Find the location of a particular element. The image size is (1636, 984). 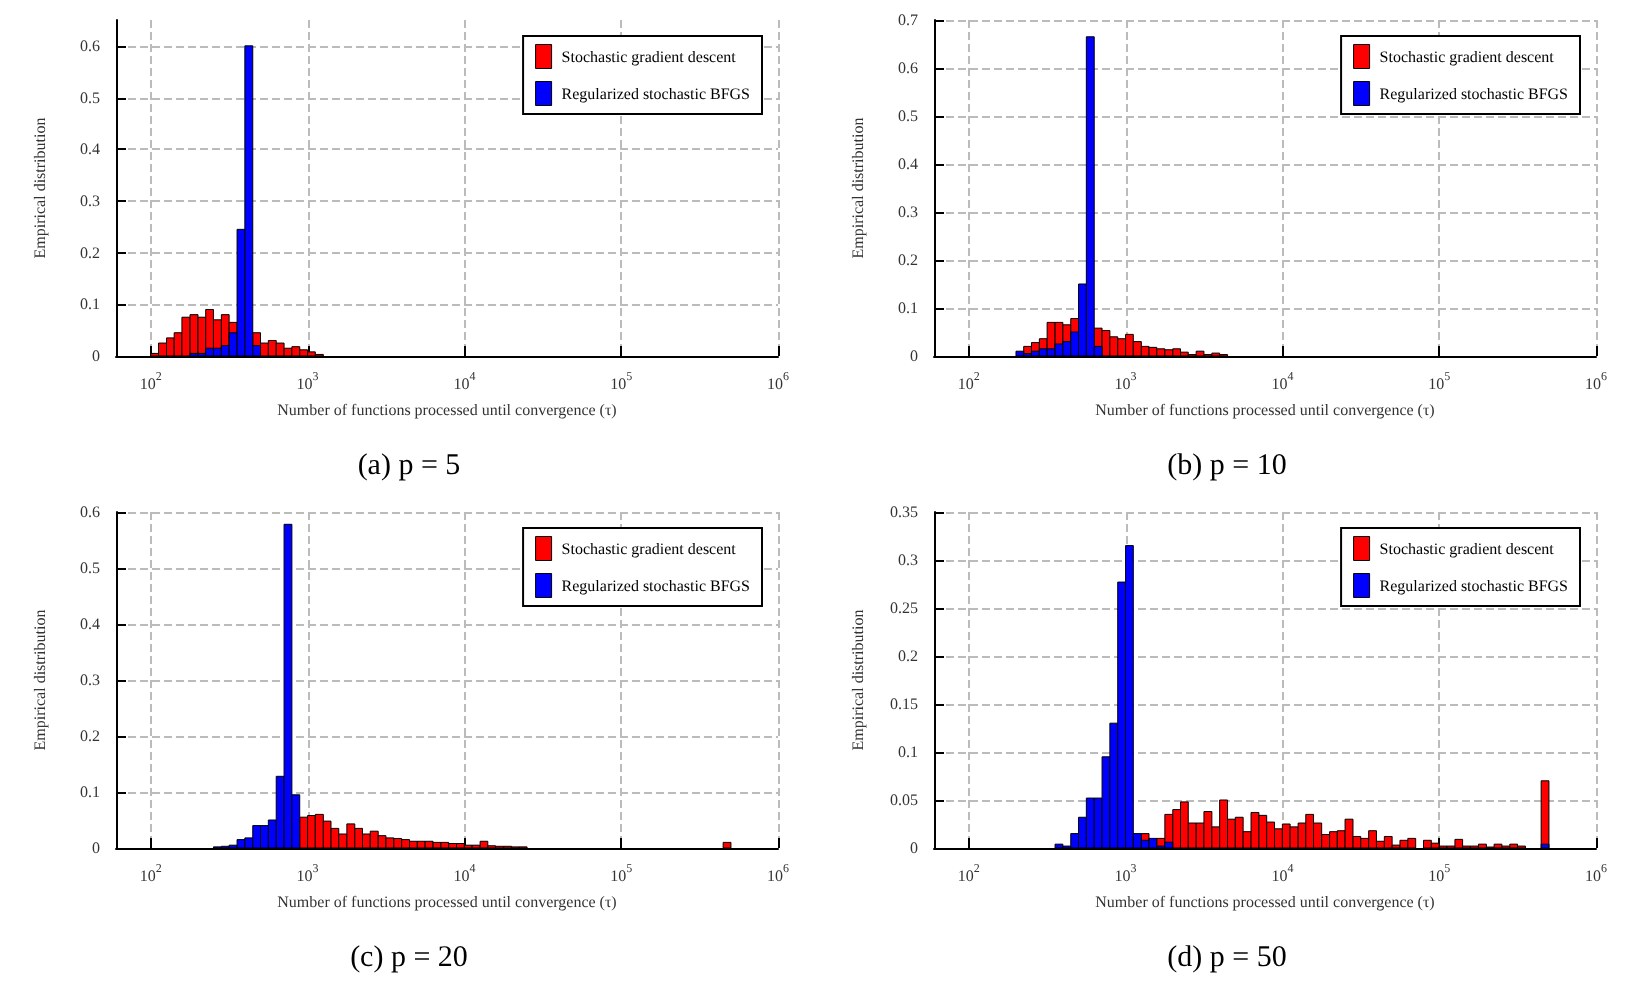

text: (a) p = 5 is located at coordinates (409, 467).